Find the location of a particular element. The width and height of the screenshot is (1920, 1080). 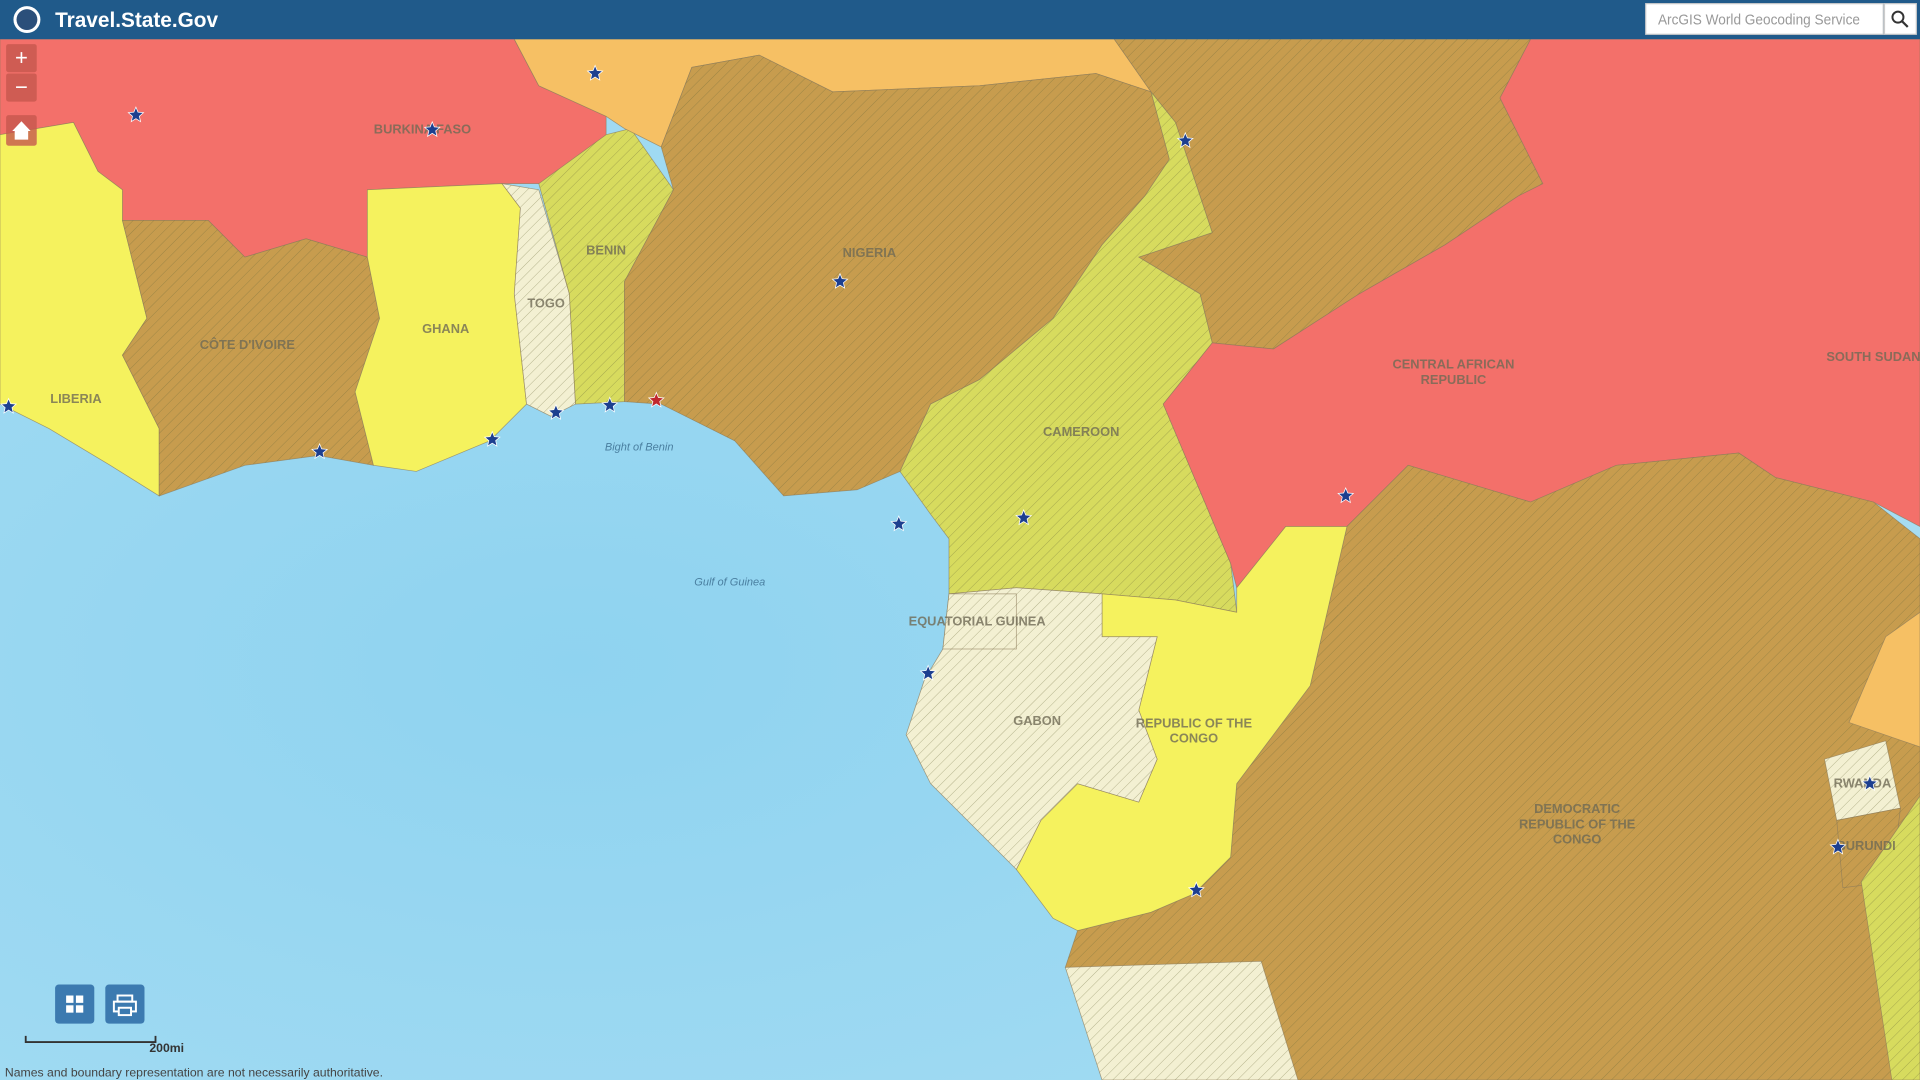

country-label: DEMOCRATIC is located at coordinates (1577, 808).